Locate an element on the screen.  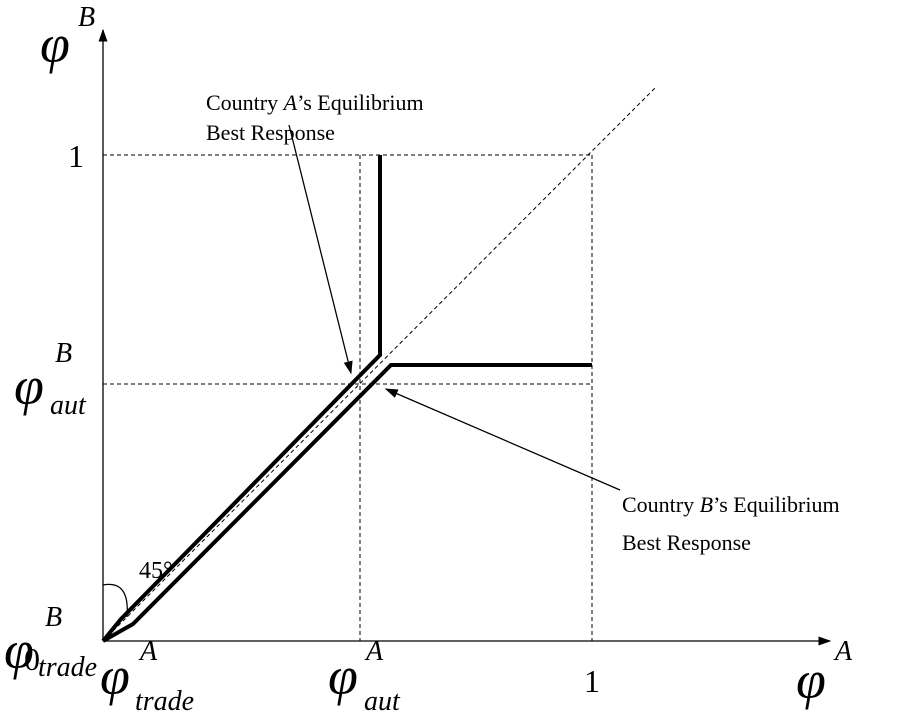
annotation: Country A’s Equilibrium is located at coordinates (315, 102).